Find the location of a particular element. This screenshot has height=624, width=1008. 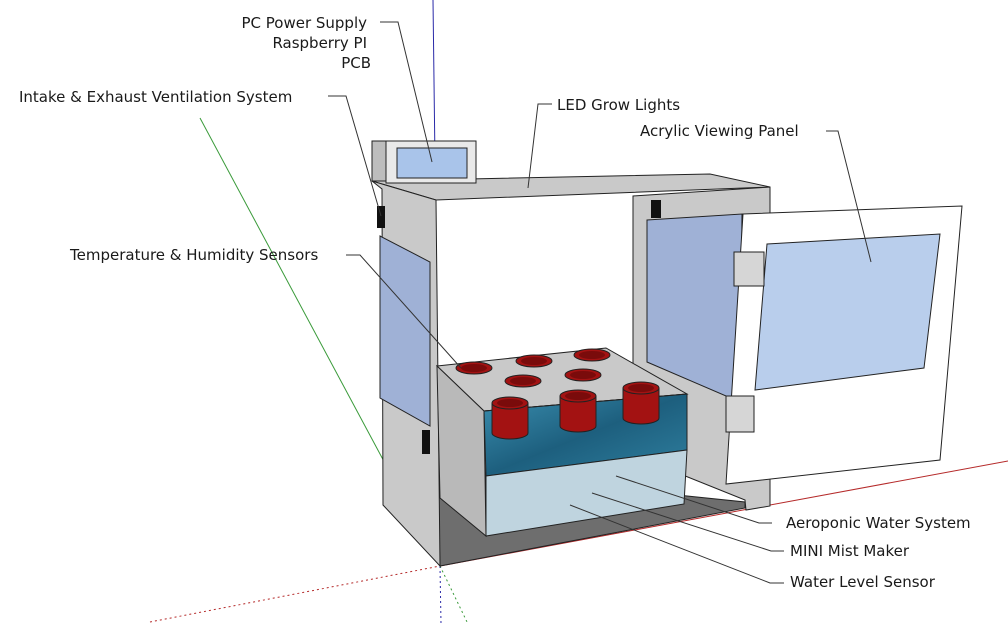

left-window is located at coordinates (405, 331).